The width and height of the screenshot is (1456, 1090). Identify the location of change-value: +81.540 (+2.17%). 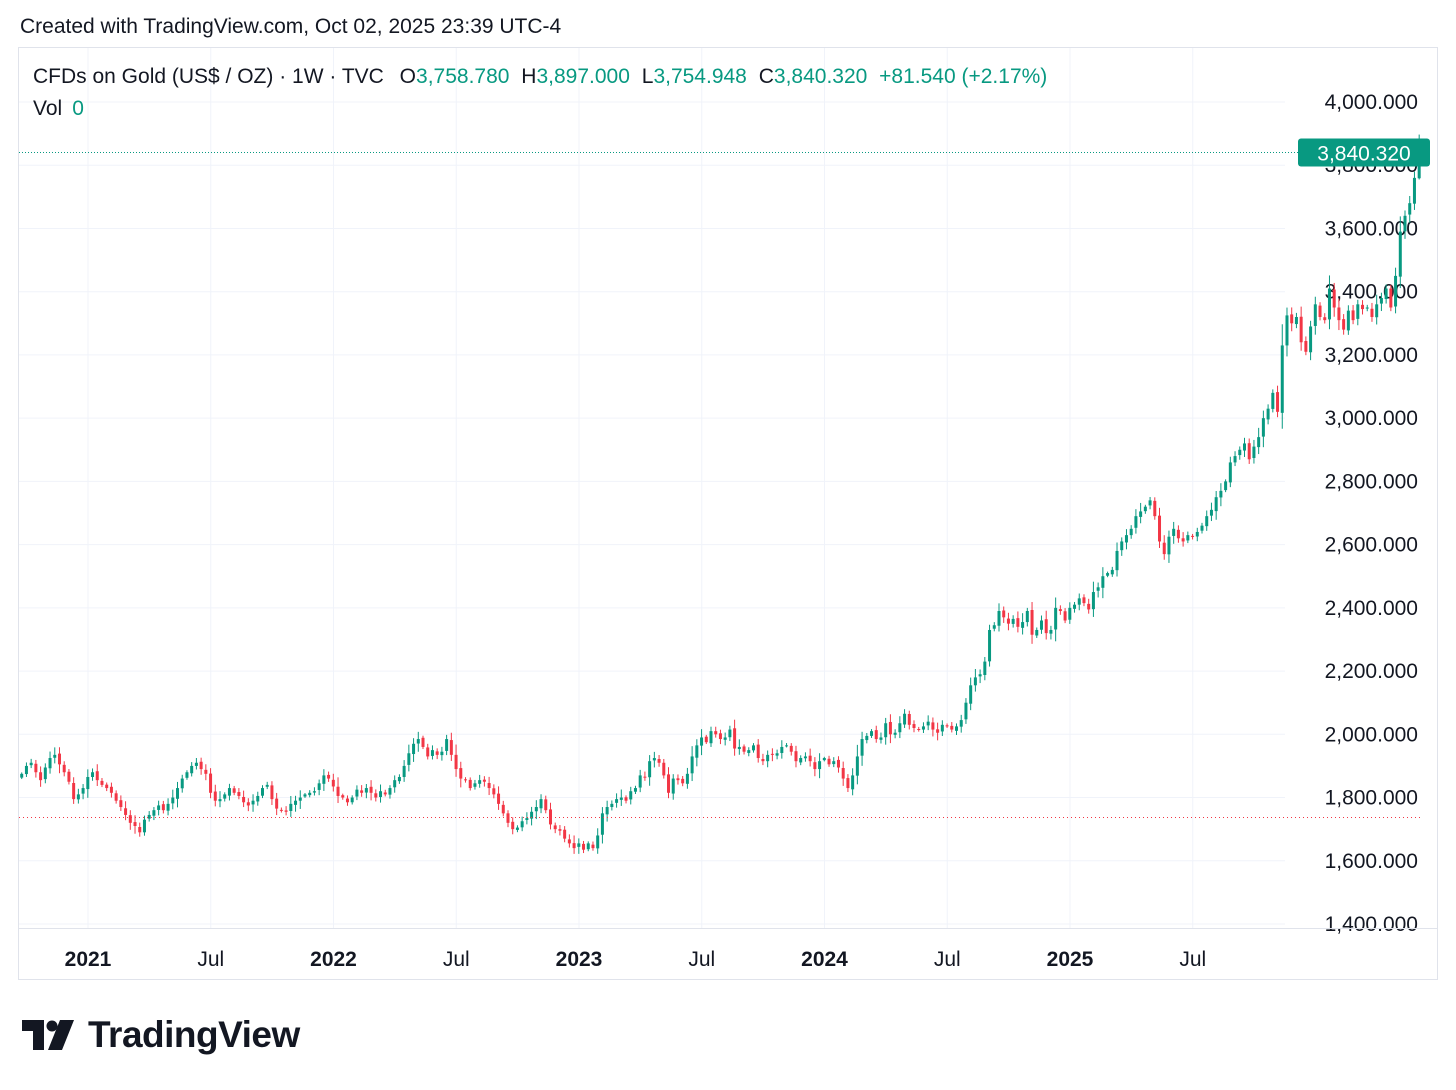
(963, 76).